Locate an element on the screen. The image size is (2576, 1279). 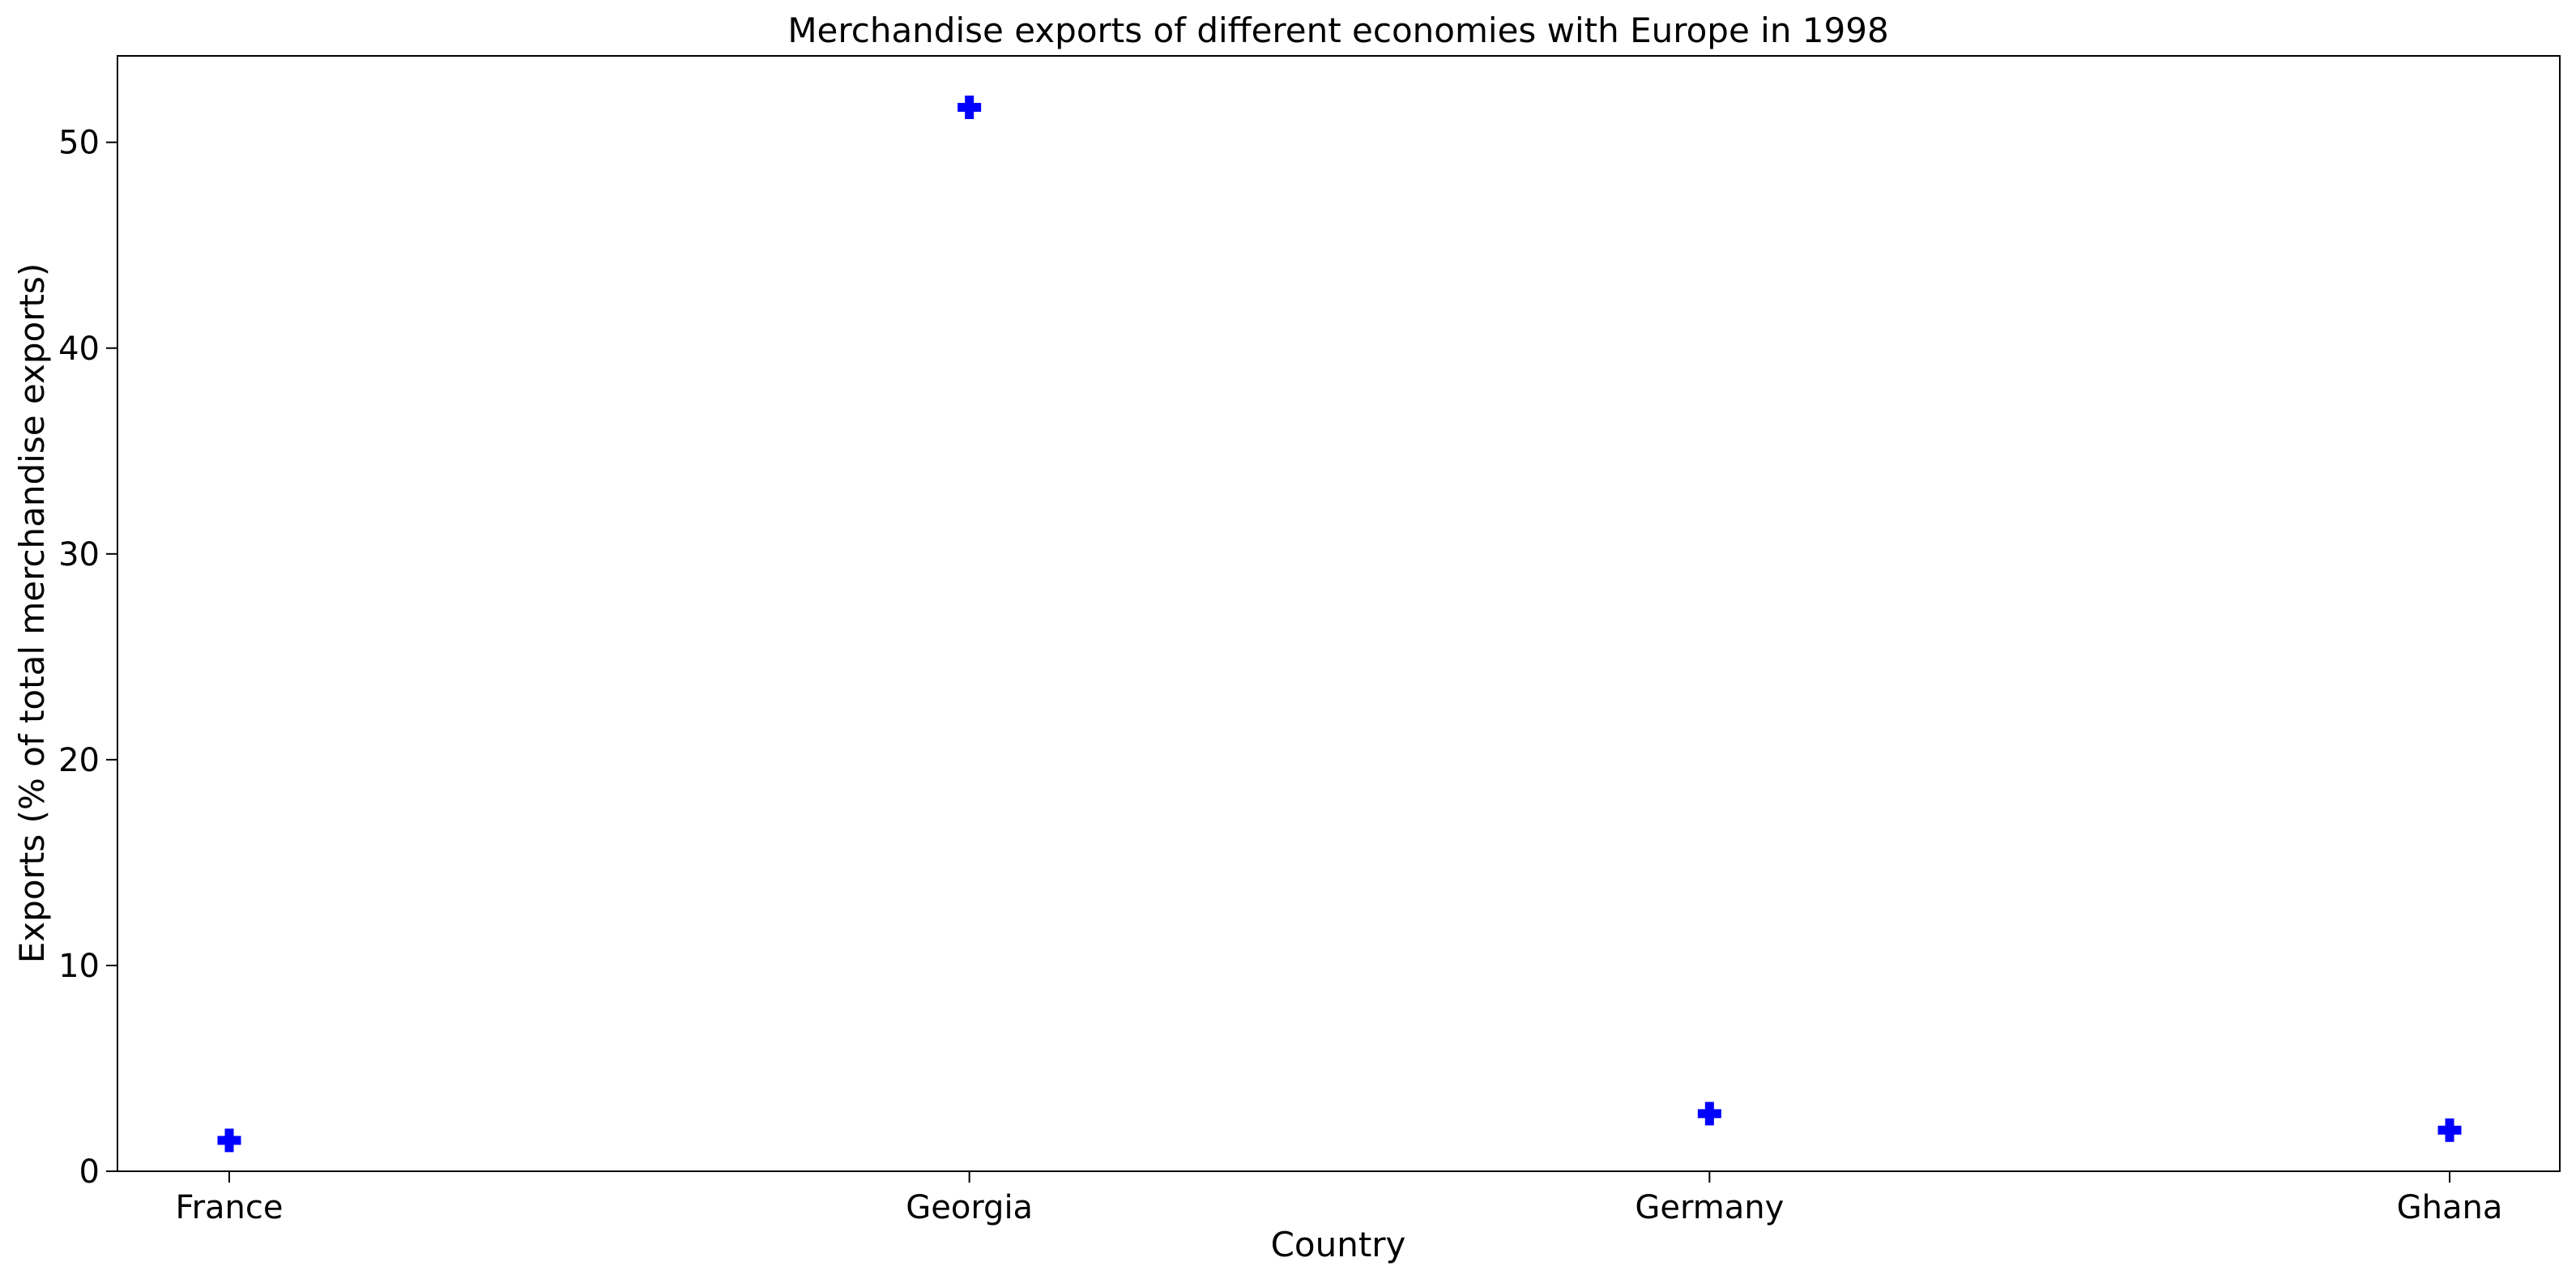
data-point-germany is located at coordinates (1709, 1114).